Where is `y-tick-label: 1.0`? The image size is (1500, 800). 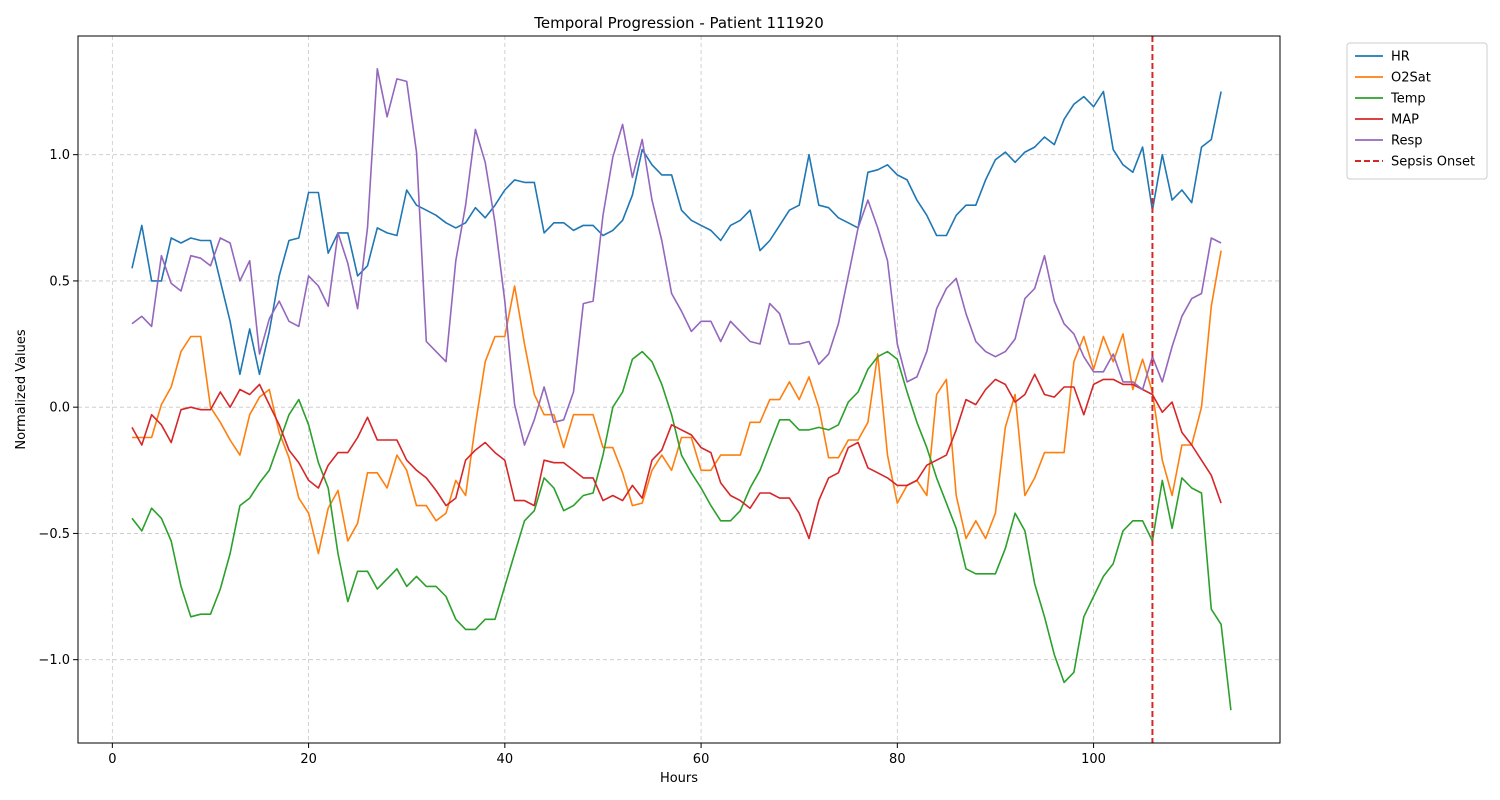 y-tick-label: 1.0 is located at coordinates (59, 155).